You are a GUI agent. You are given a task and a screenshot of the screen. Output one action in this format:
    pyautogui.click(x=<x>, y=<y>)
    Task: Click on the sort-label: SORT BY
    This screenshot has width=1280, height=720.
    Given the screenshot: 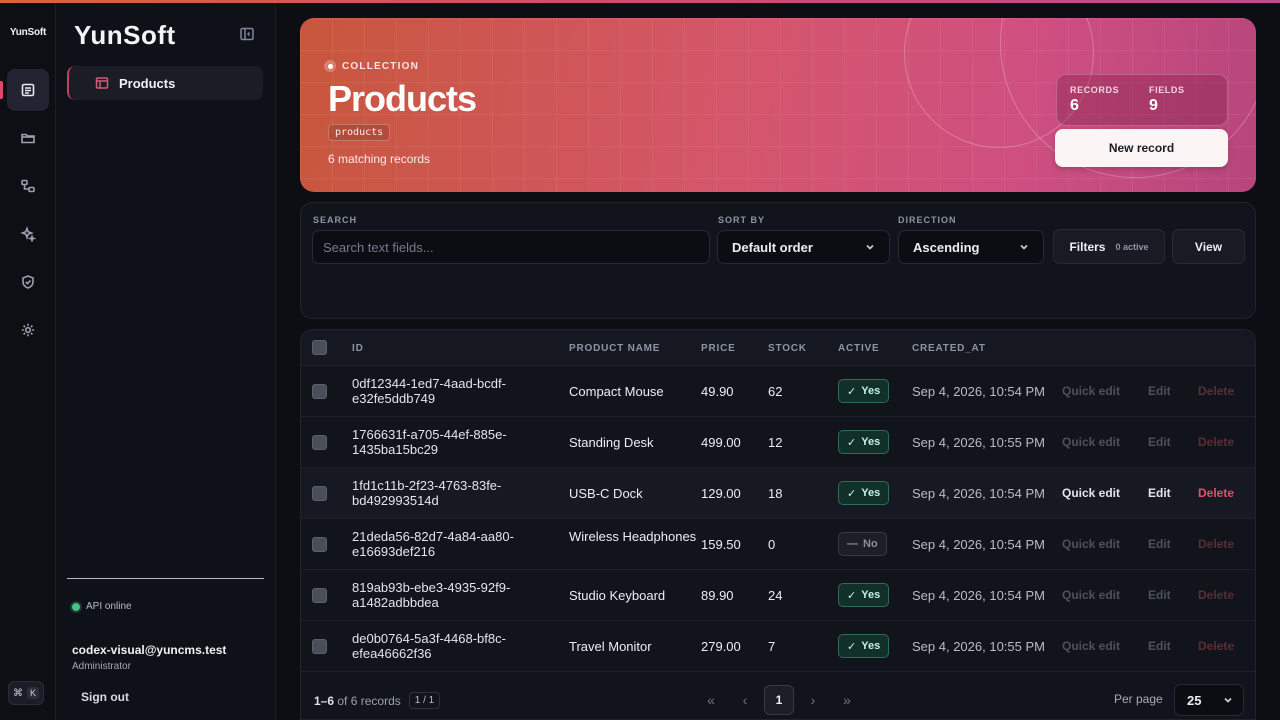 What is the action you would take?
    pyautogui.click(x=742, y=220)
    